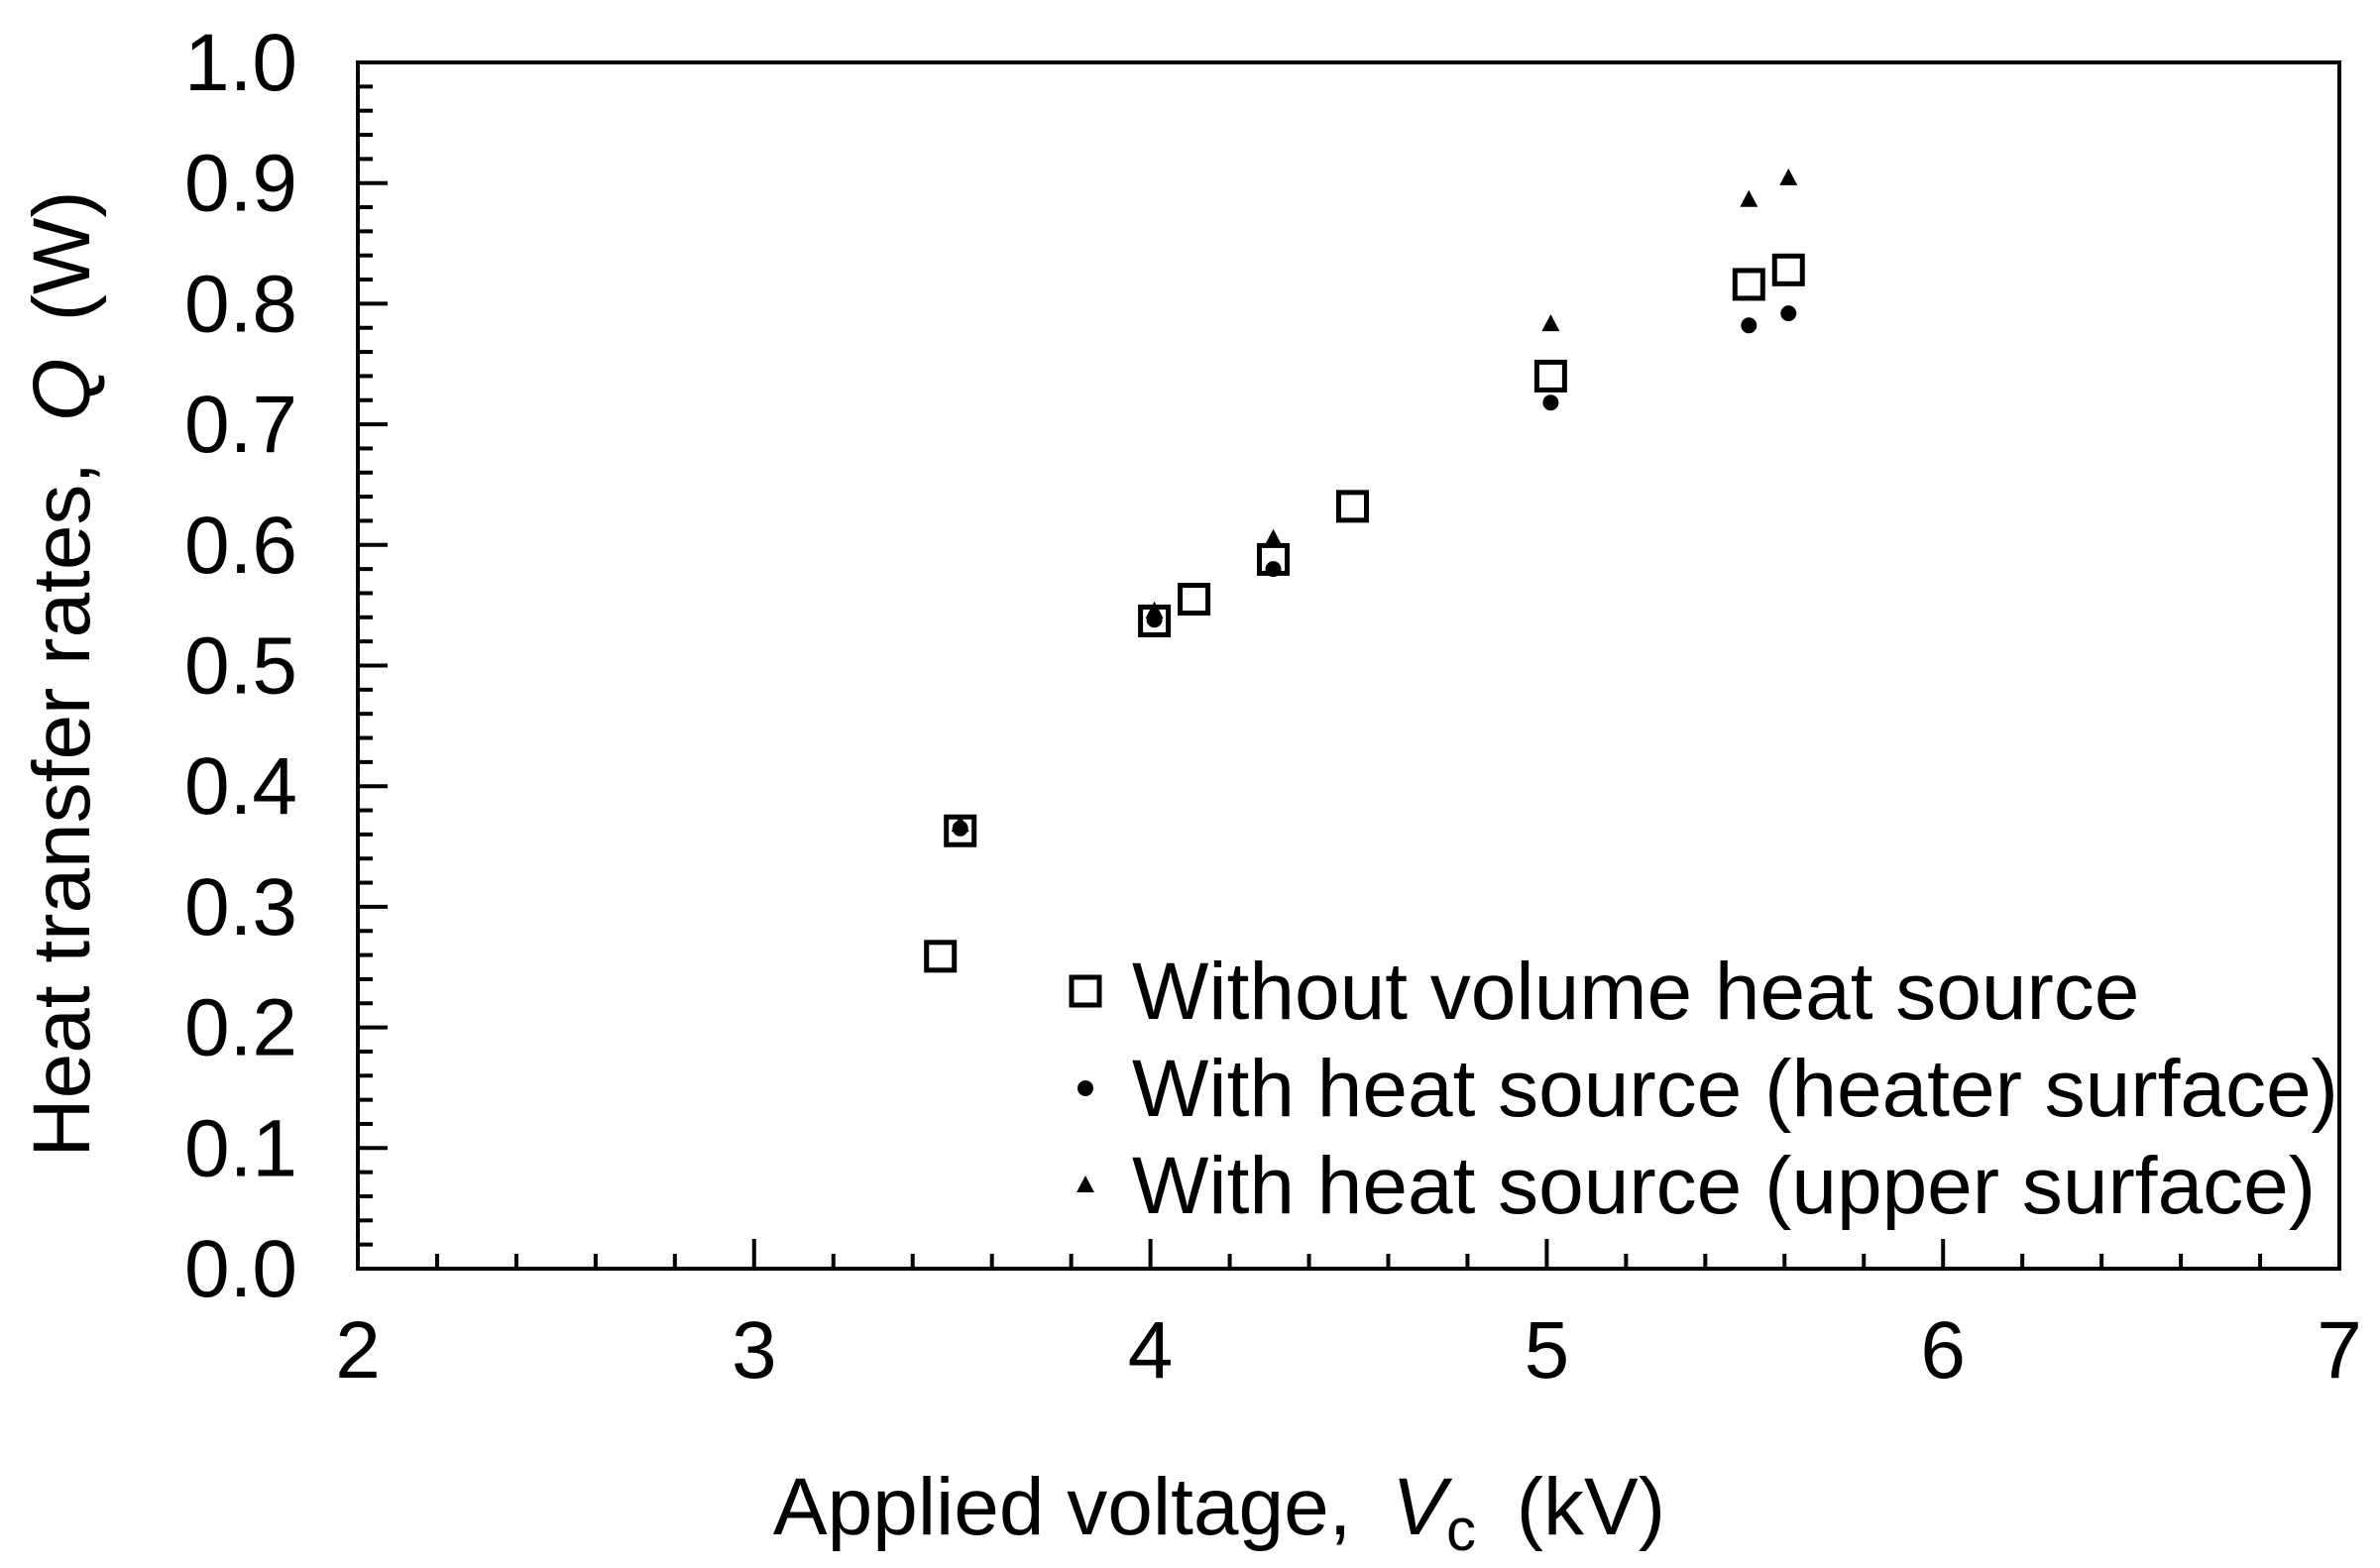 The width and height of the screenshot is (2380, 1568). Describe the element at coordinates (1943, 1350) in the screenshot. I see `x-tick-label: 6` at that location.